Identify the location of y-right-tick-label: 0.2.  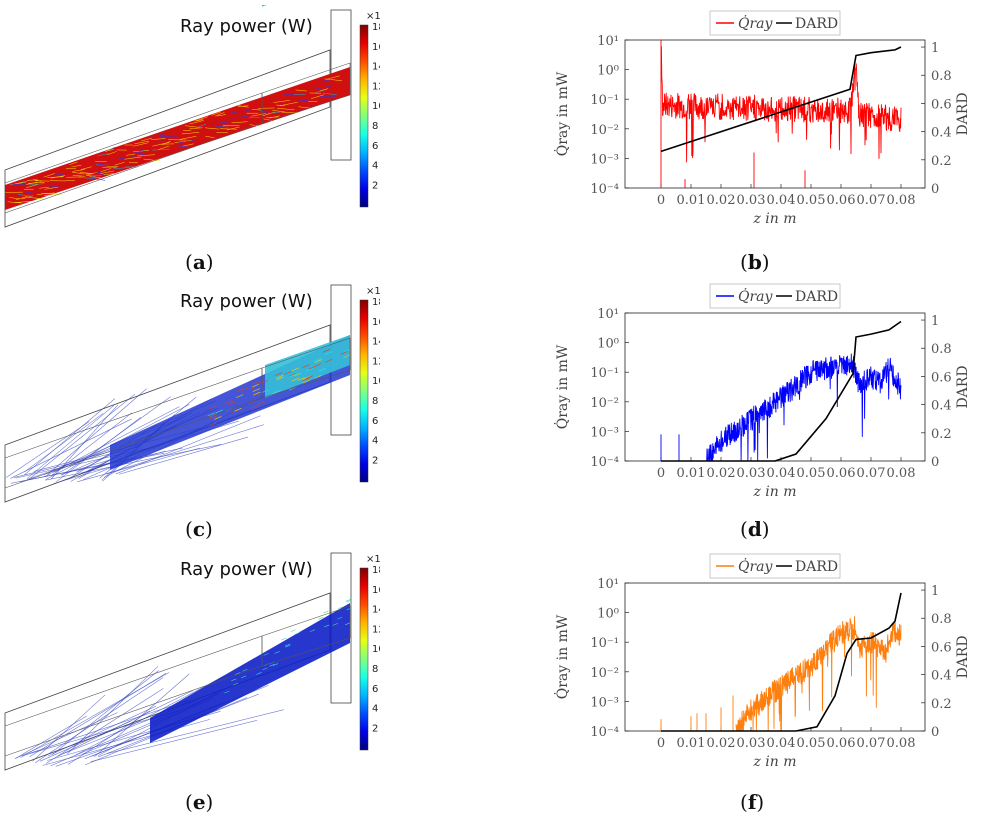
(941, 704).